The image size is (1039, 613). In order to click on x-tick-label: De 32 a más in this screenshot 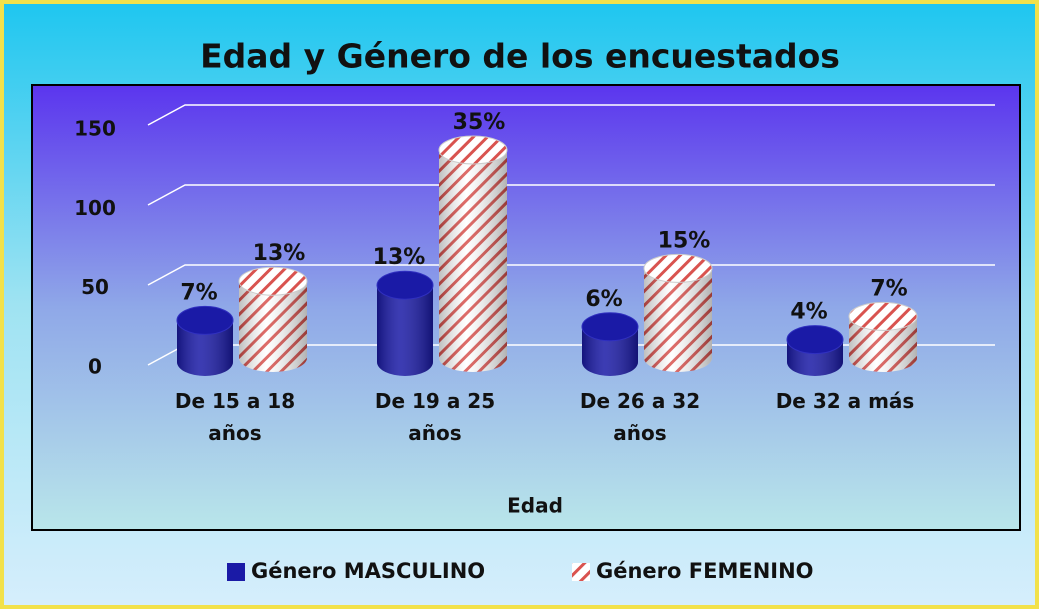, I will do `click(845, 401)`.